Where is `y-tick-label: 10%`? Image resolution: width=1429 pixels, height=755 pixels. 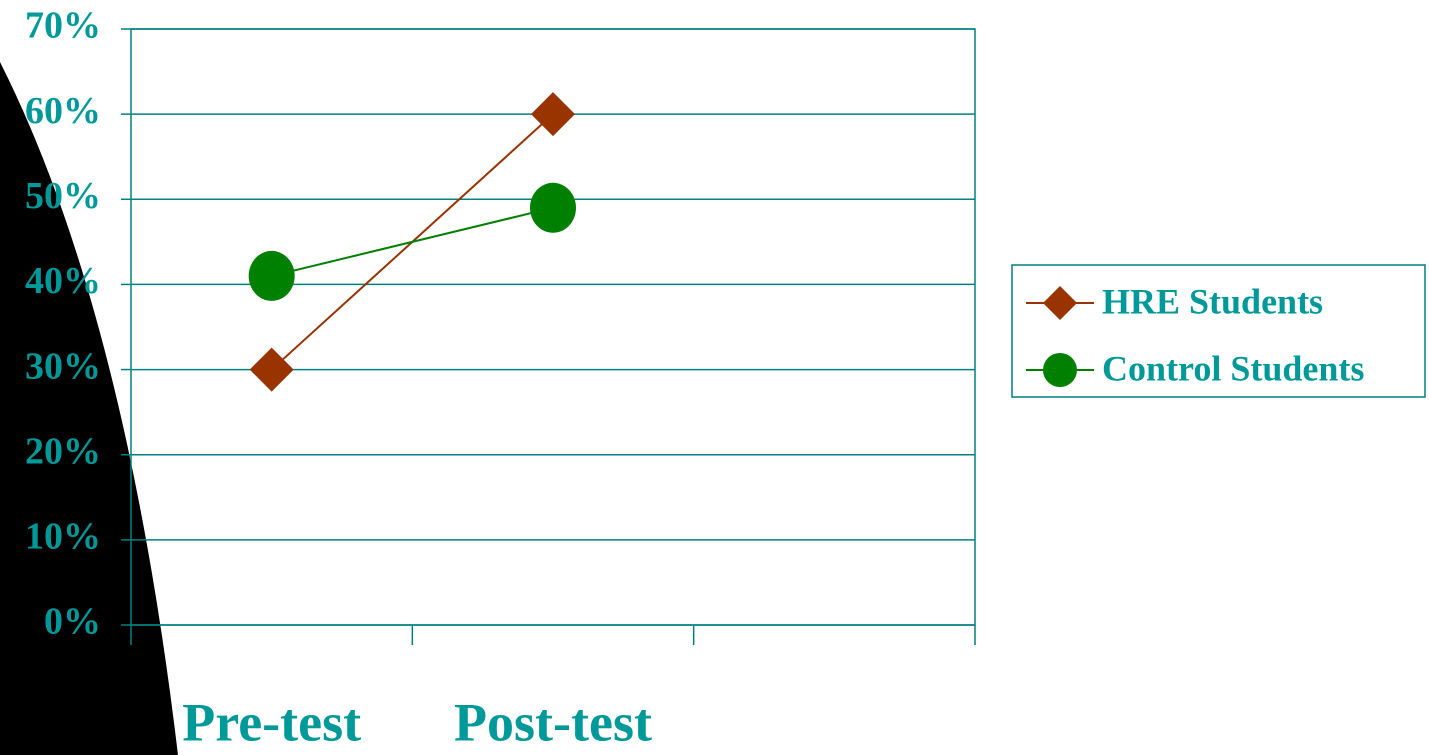 y-tick-label: 10% is located at coordinates (63, 537).